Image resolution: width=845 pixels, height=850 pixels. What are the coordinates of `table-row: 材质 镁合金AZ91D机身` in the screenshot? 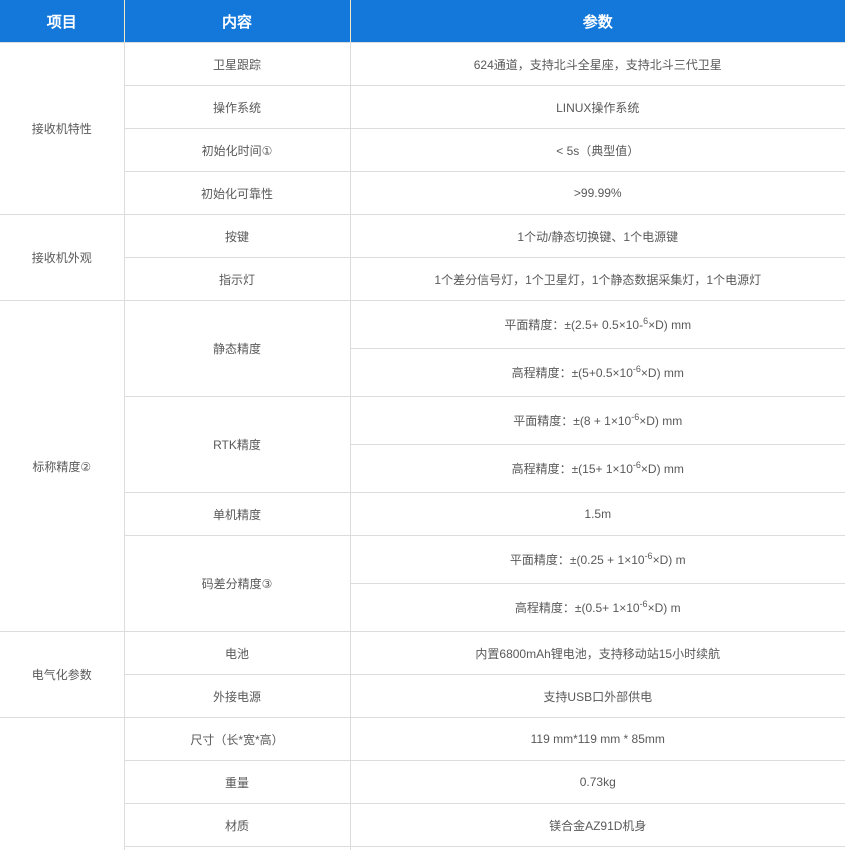 It's located at (422, 825).